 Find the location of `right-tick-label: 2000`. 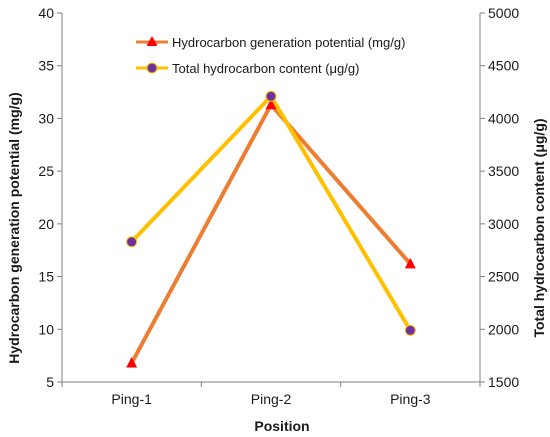

right-tick-label: 2000 is located at coordinates (503, 329).